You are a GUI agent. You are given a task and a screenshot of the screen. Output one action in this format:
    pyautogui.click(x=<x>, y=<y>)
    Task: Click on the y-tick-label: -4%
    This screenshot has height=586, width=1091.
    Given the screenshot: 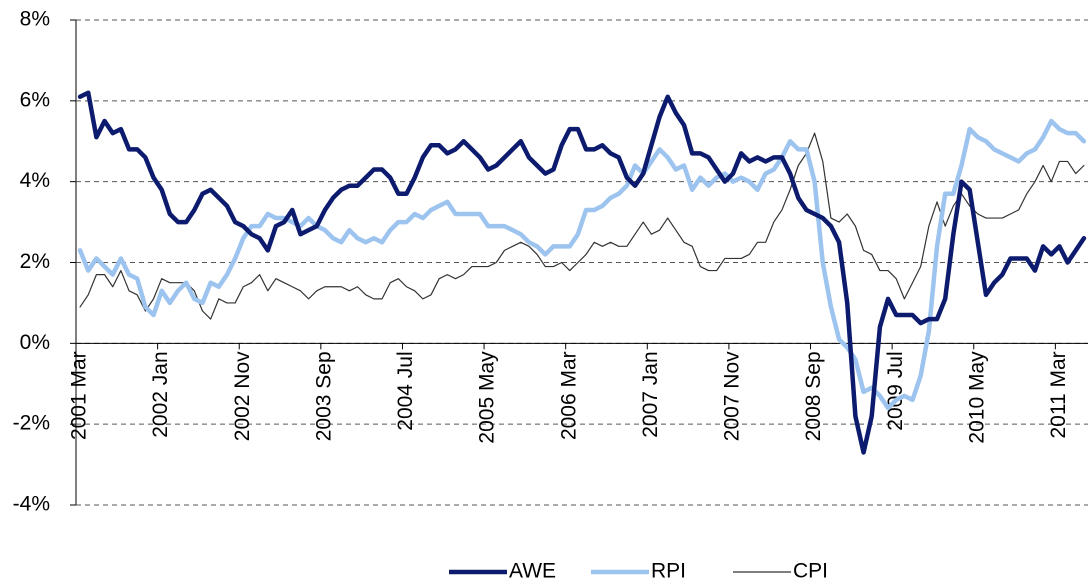 What is the action you would take?
    pyautogui.click(x=31, y=504)
    